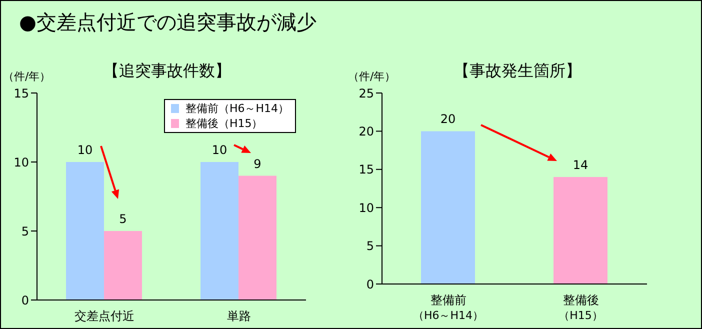  I want to click on x-tick-label: 整備後（H15）, so click(580, 307).